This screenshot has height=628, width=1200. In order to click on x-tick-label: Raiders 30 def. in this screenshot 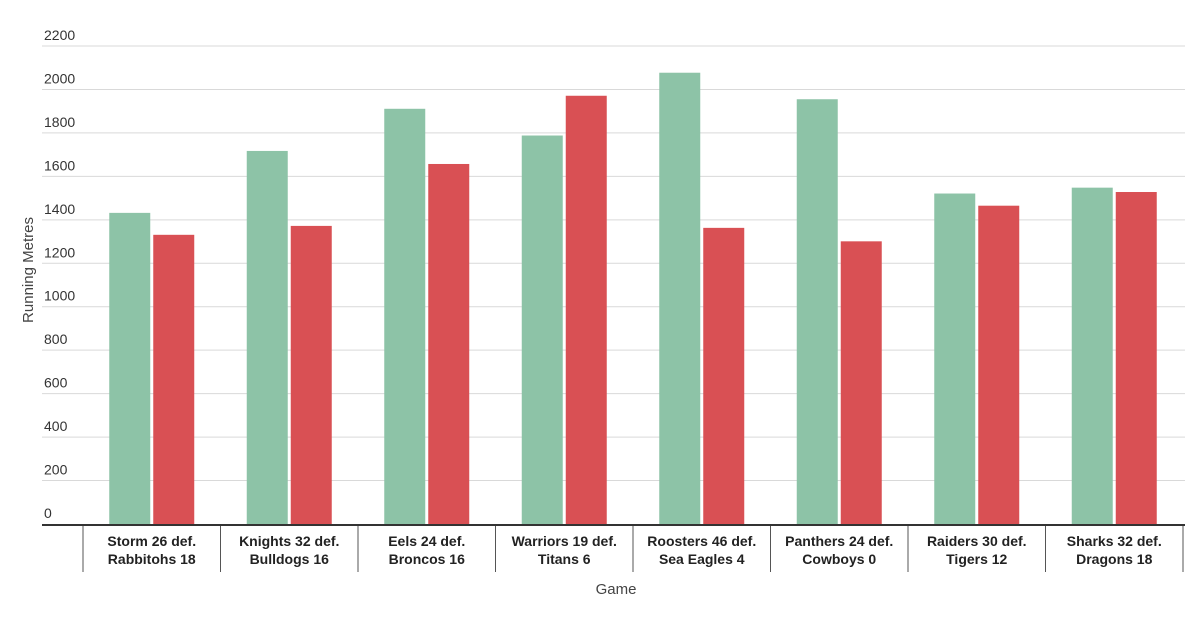, I will do `click(977, 541)`.